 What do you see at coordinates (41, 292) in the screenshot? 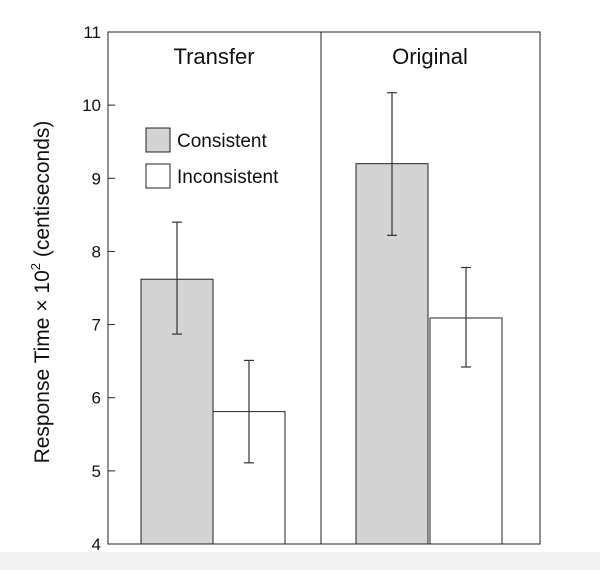
I see `y-axis-label: Response Time × 102 (centiseconds)` at bounding box center [41, 292].